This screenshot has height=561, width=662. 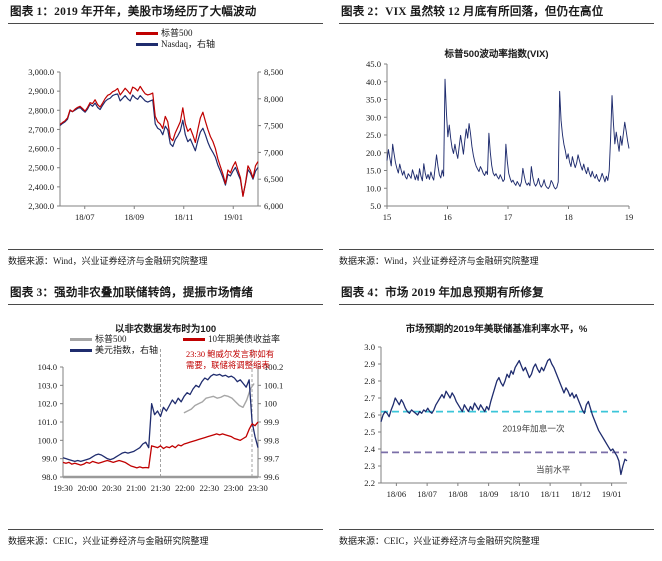 I want to click on svg-text: 当前水平, so click(x=553, y=468).